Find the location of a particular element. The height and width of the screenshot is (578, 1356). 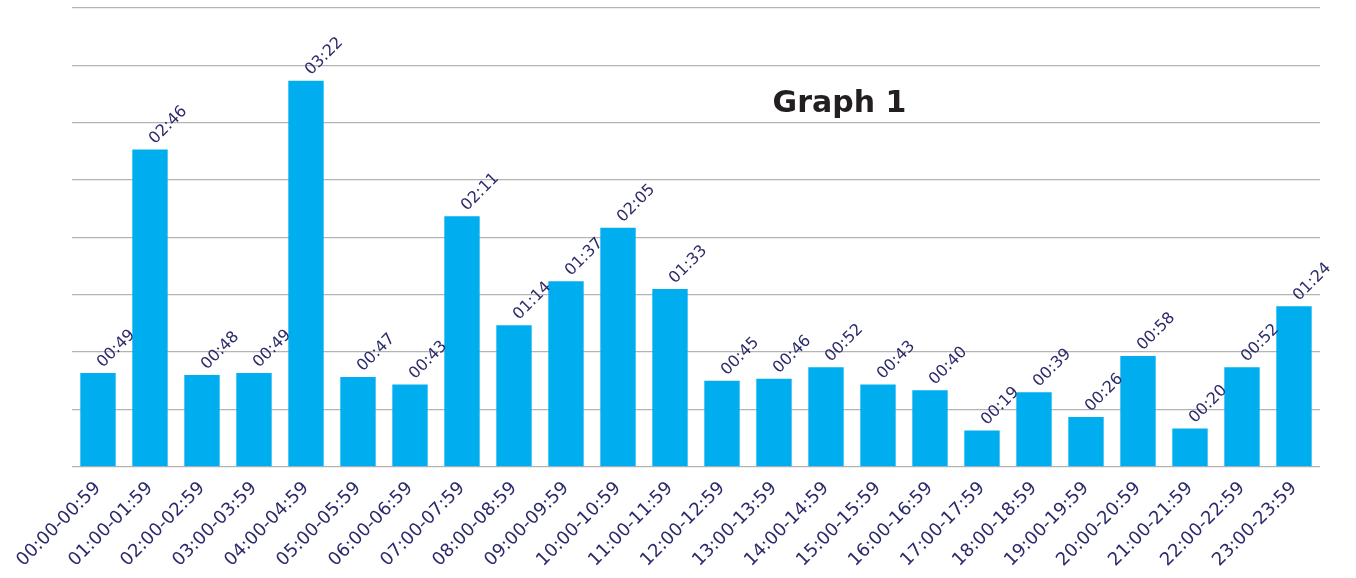

text: Graph 1 is located at coordinates (839, 102).